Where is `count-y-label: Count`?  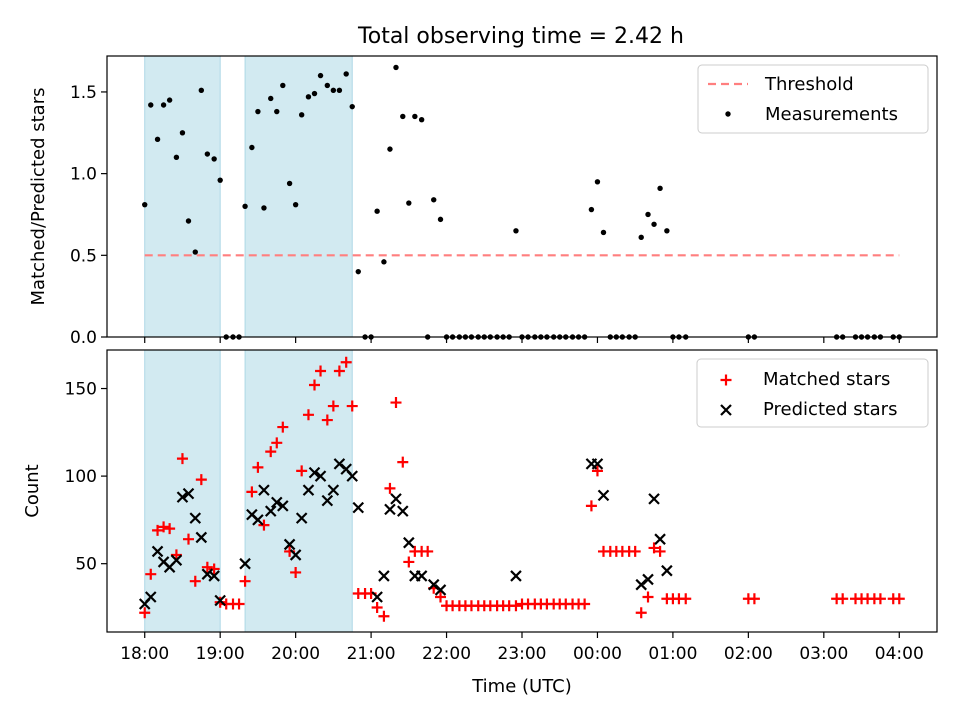 count-y-label: Count is located at coordinates (32, 490).